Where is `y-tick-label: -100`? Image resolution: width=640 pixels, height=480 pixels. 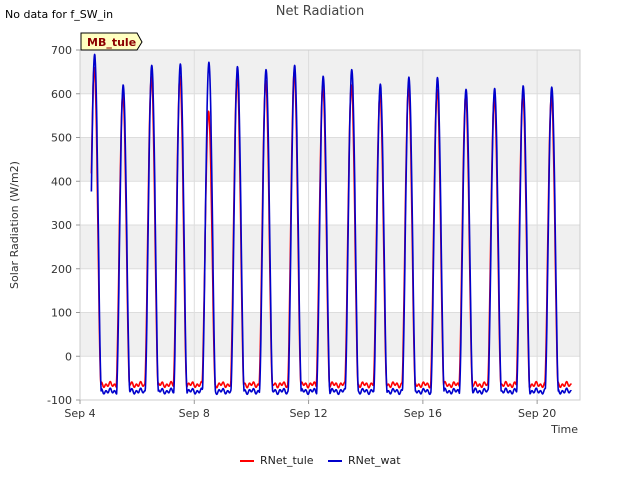 y-tick-label: -100 is located at coordinates (59, 400).